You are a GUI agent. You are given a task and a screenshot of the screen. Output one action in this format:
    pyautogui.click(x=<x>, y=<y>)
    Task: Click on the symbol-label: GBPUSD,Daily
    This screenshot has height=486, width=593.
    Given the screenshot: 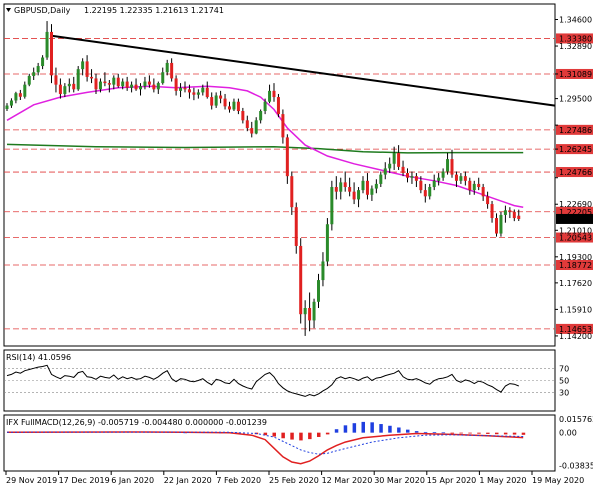 What is the action you would take?
    pyautogui.click(x=42, y=10)
    